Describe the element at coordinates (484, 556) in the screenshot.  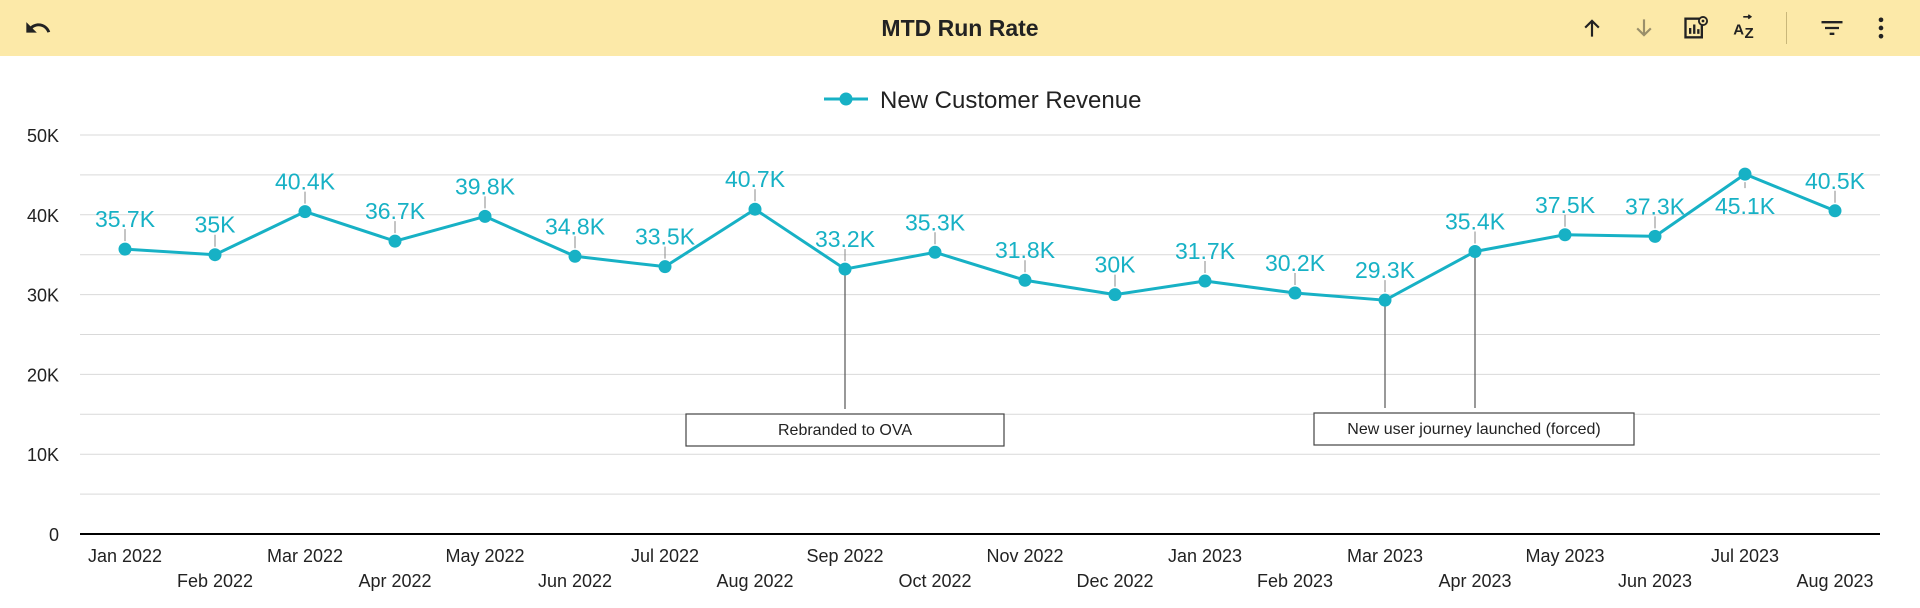
I see `x-tick-label: May 2022` at that location.